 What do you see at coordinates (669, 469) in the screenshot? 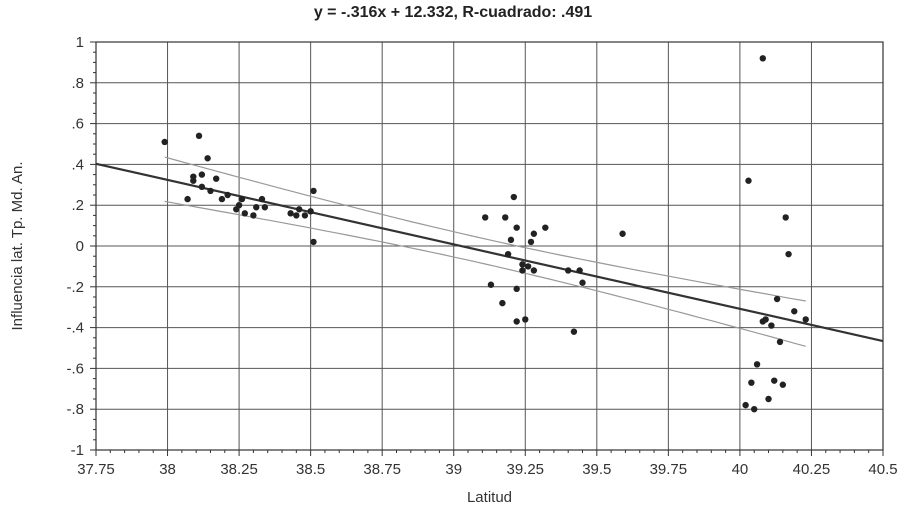
I see `x-tick-label: 39.75` at bounding box center [669, 469].